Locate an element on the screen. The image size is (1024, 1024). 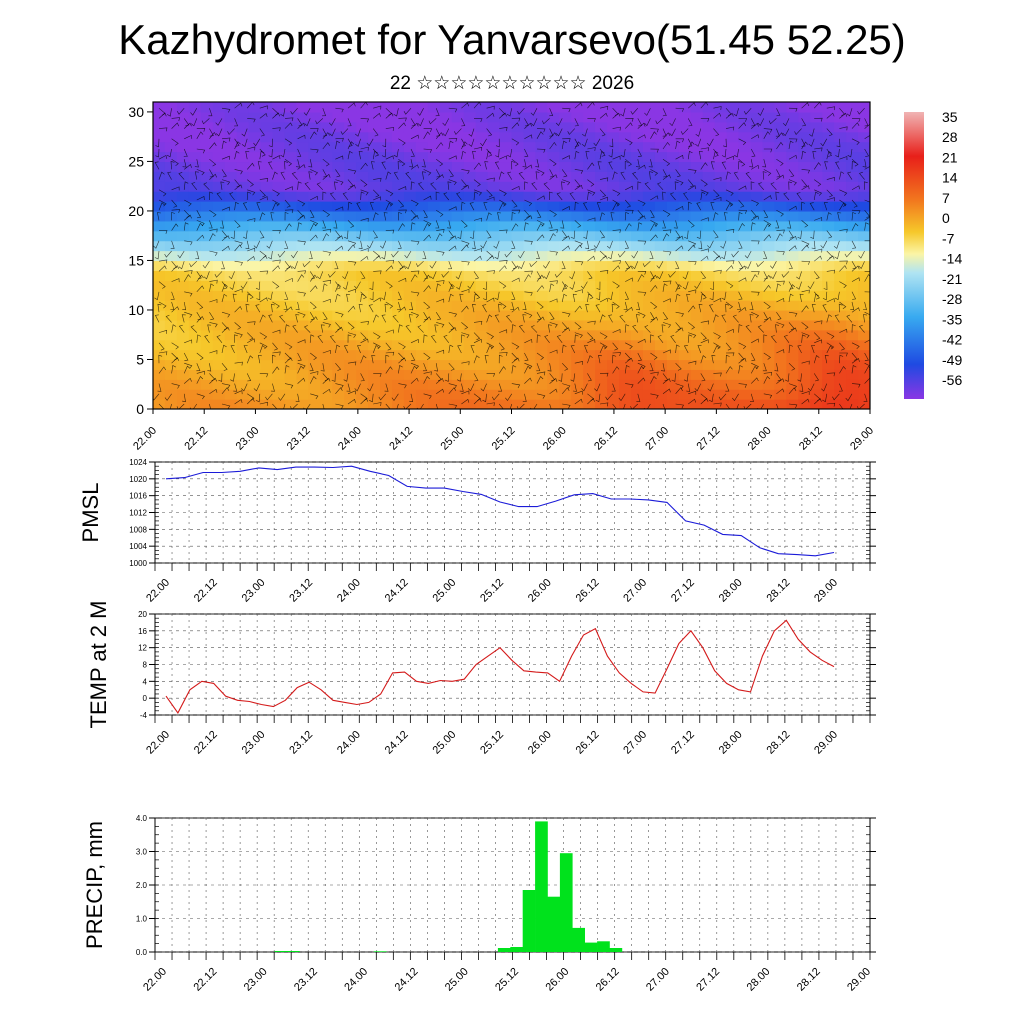
y-tick-label: 10 is located at coordinates (136, 310).